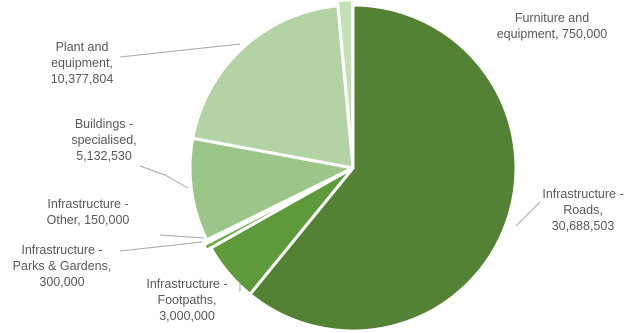 This screenshot has height=333, width=639. What do you see at coordinates (271, 189) in the screenshot?
I see `pie-slice-buildings-specialised` at bounding box center [271, 189].